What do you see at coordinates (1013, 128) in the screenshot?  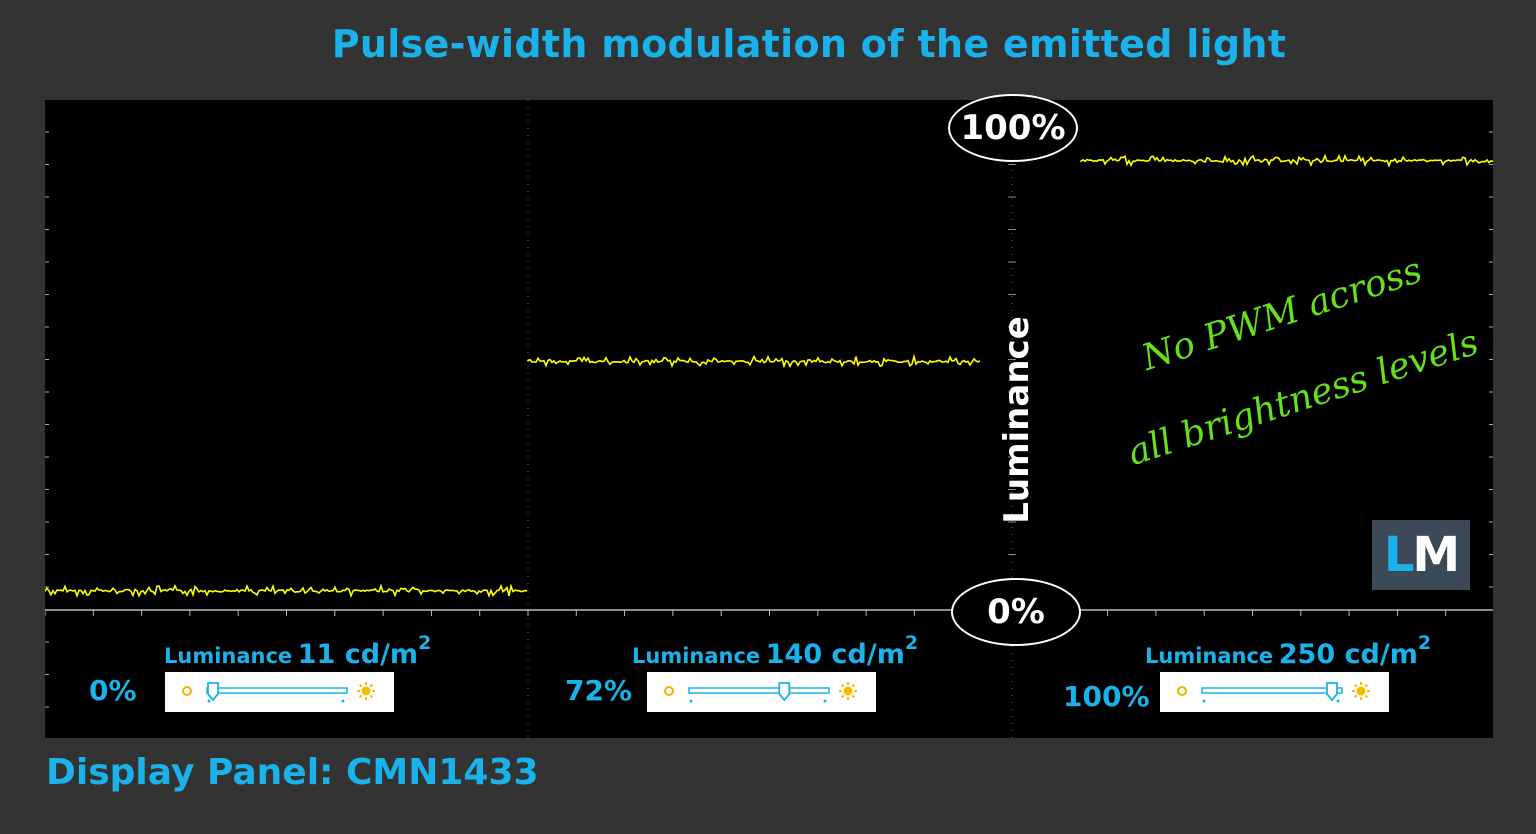 I see `marker-100-percent: 100%` at bounding box center [1013, 128].